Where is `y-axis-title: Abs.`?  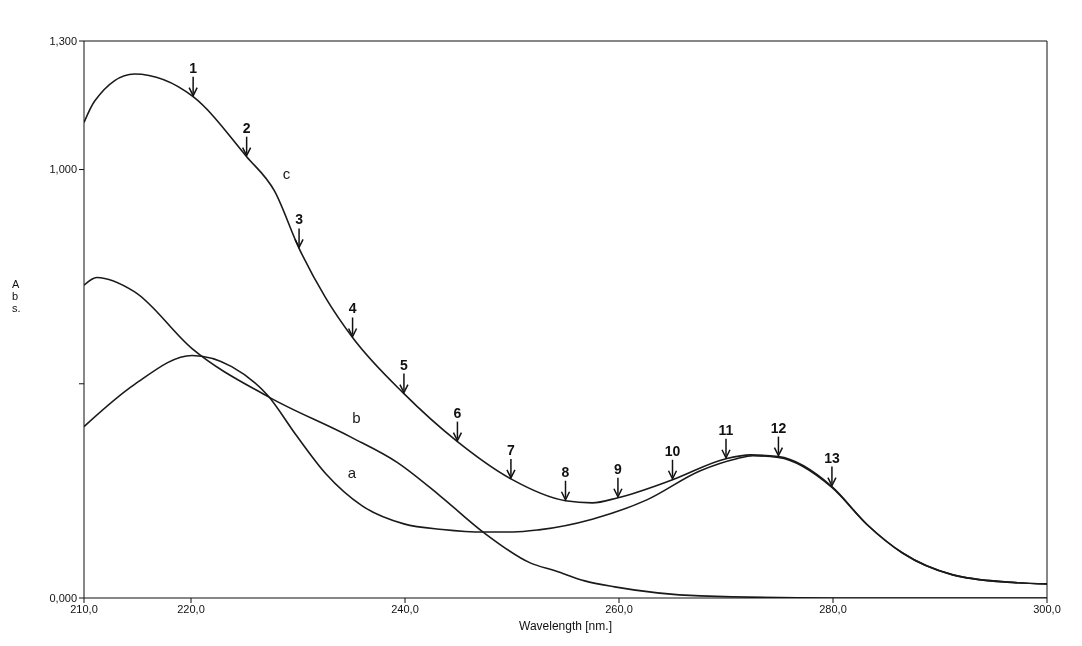 y-axis-title: Abs. is located at coordinates (16, 296).